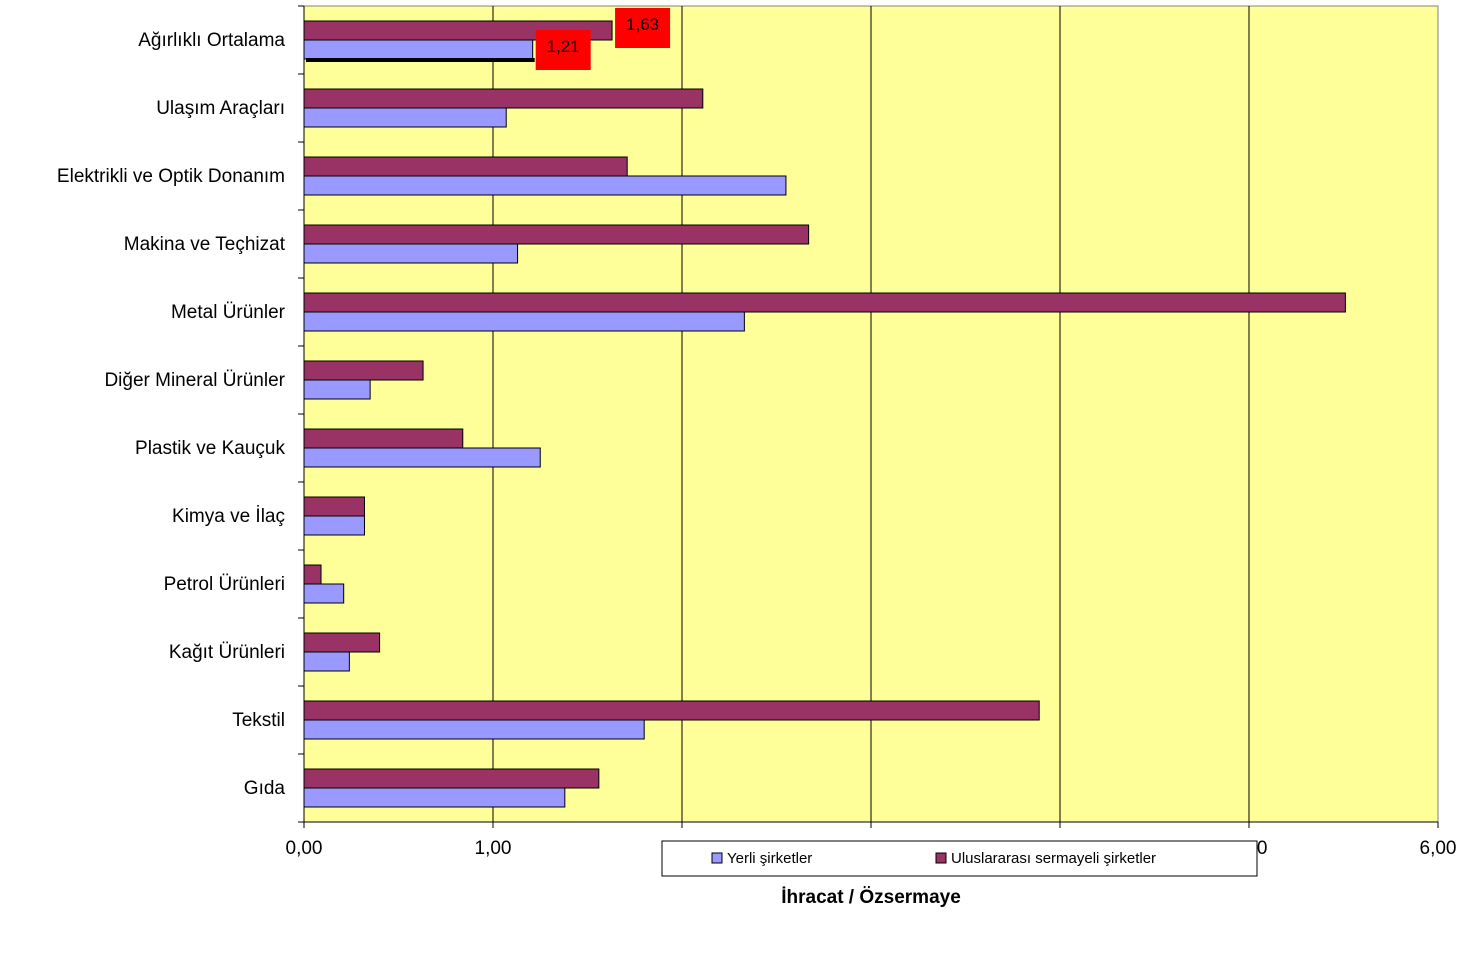 The image size is (1468, 959). What do you see at coordinates (493, 848) in the screenshot?
I see `x-tick-label: 1,00` at bounding box center [493, 848].